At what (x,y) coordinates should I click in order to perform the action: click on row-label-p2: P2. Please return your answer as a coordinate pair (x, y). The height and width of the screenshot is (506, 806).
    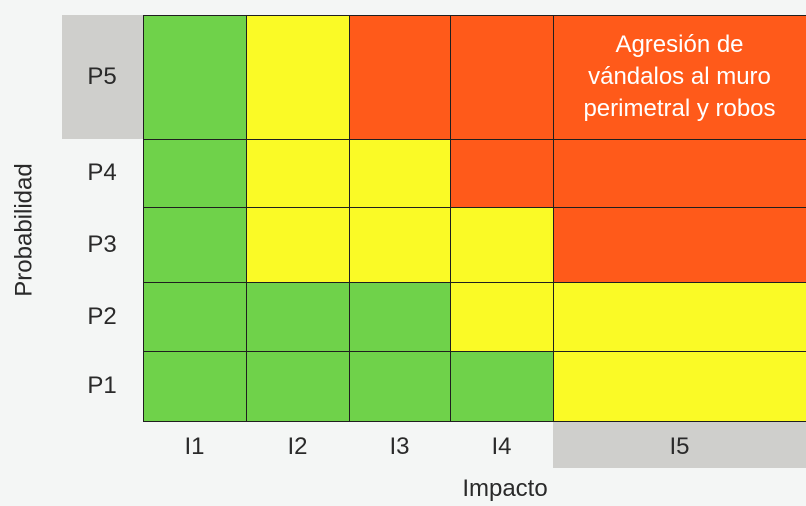
    Looking at the image, I should click on (102, 316).